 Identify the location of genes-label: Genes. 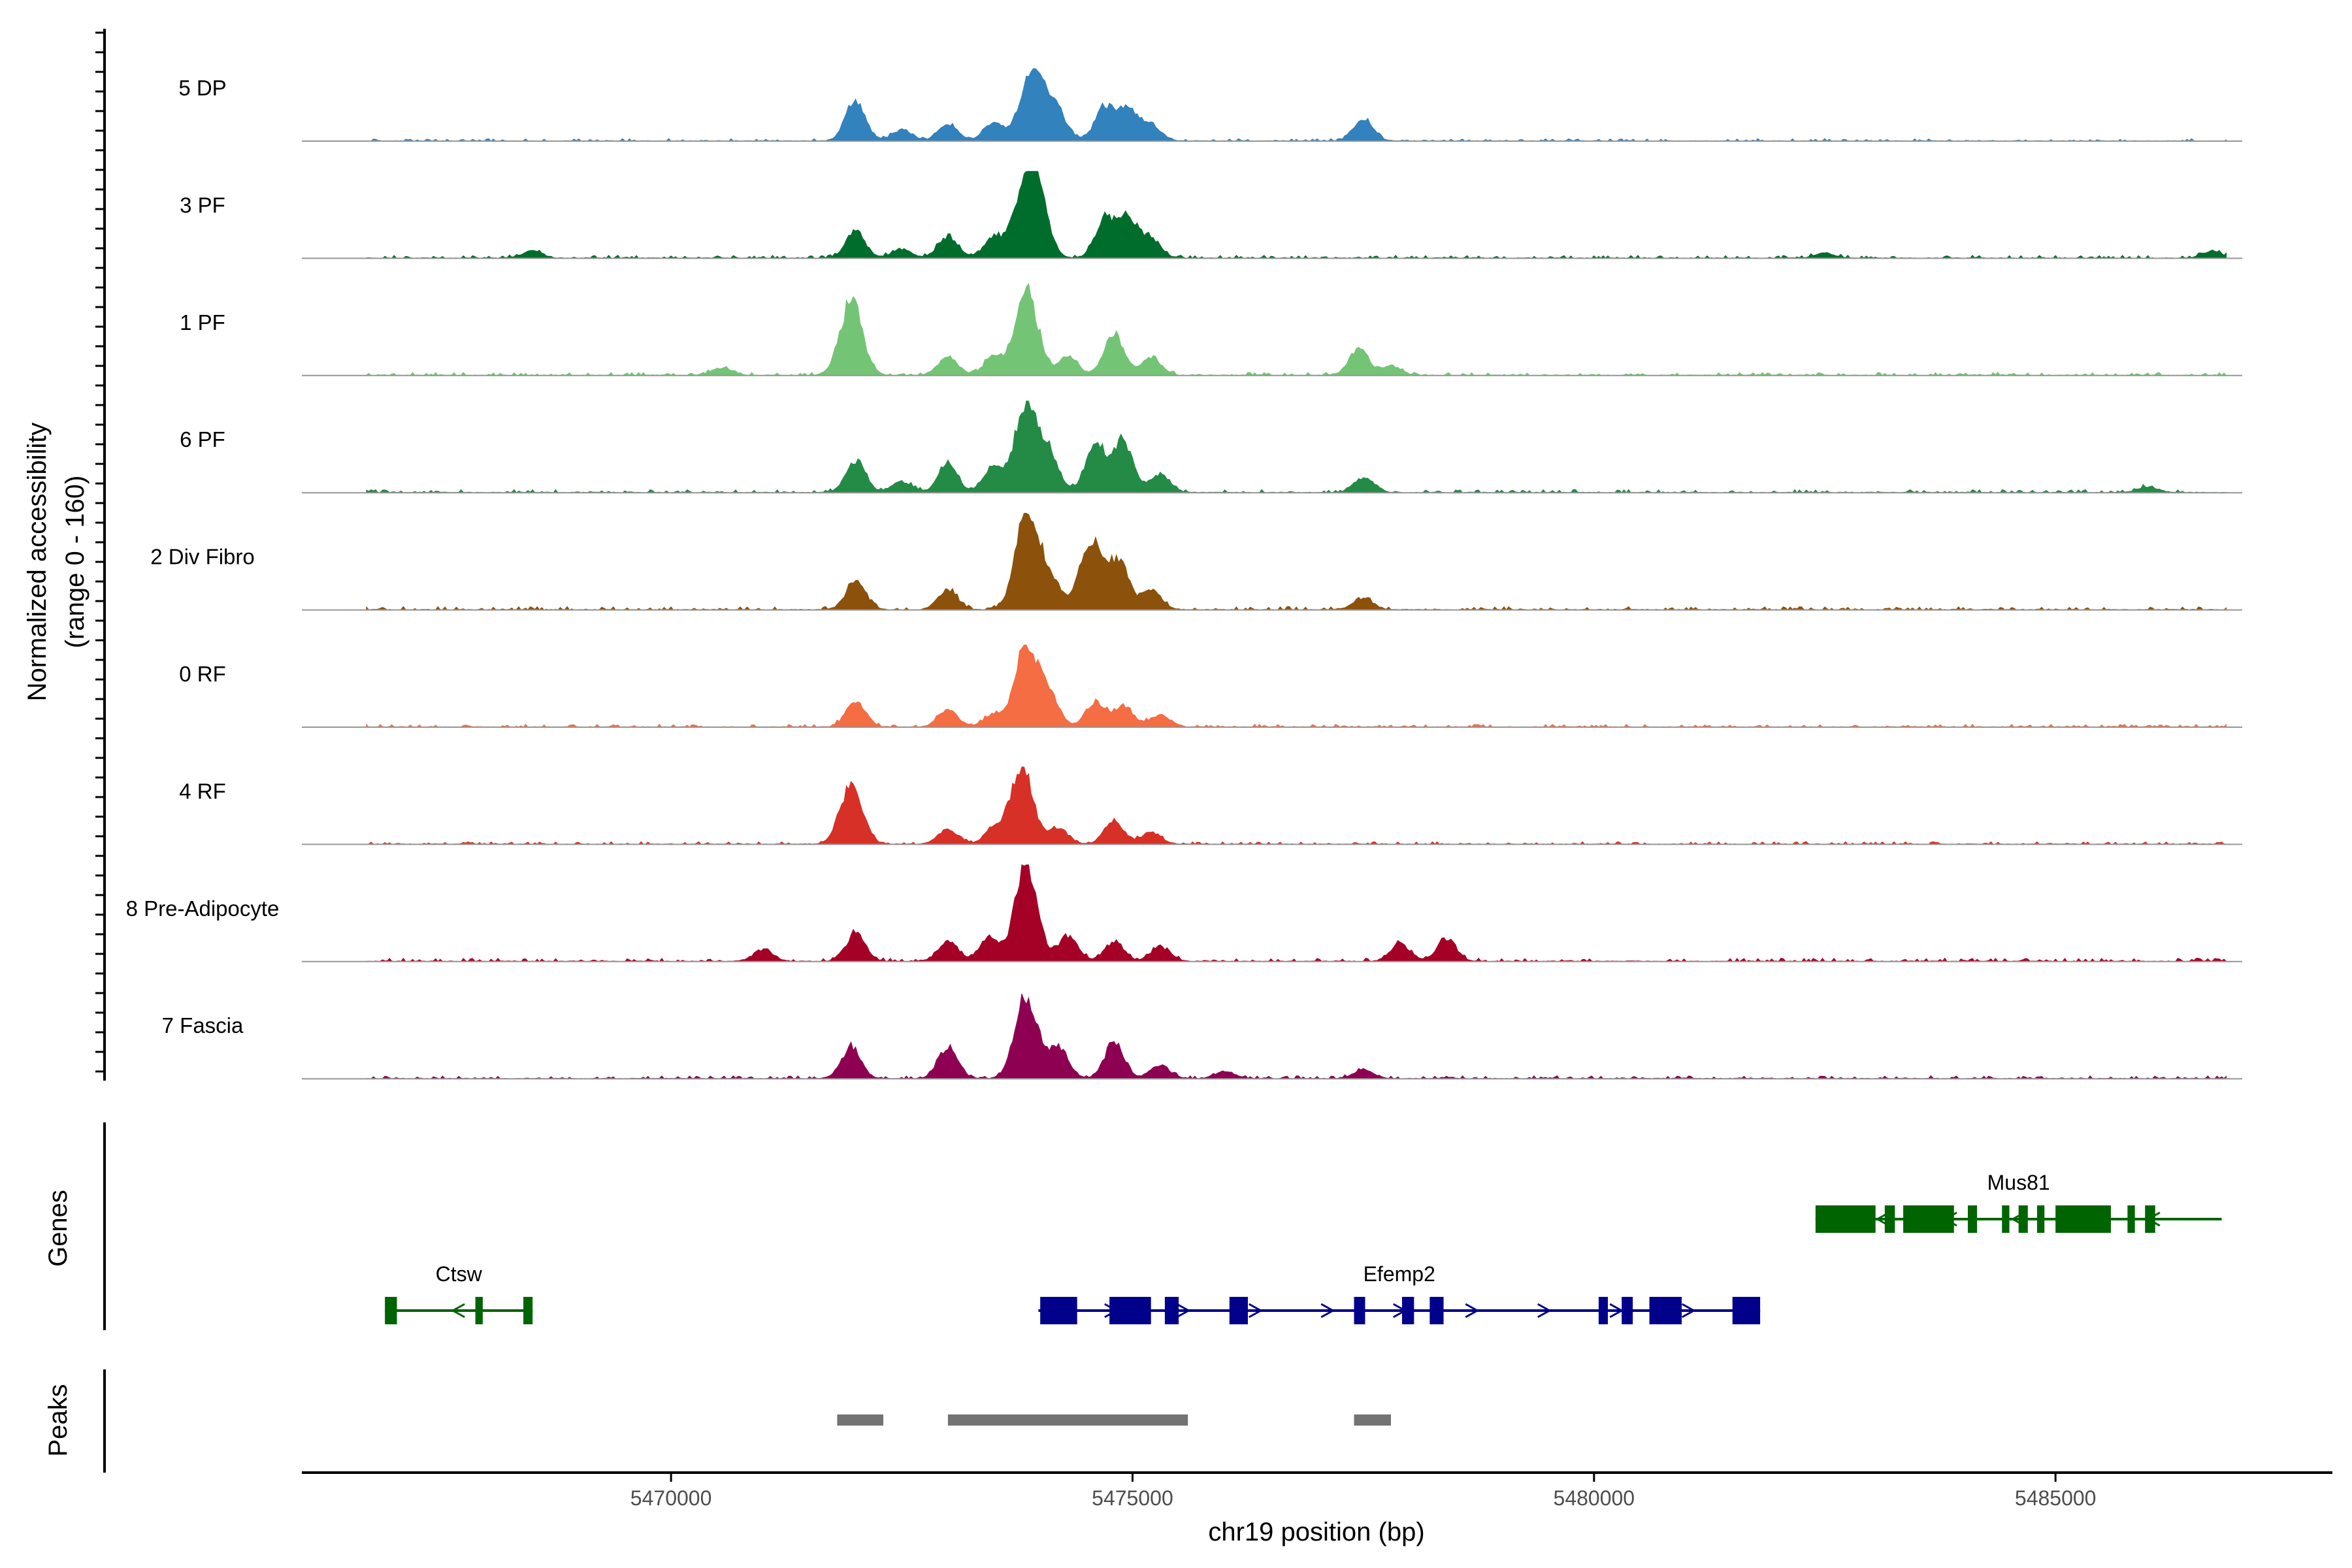
(58, 1228).